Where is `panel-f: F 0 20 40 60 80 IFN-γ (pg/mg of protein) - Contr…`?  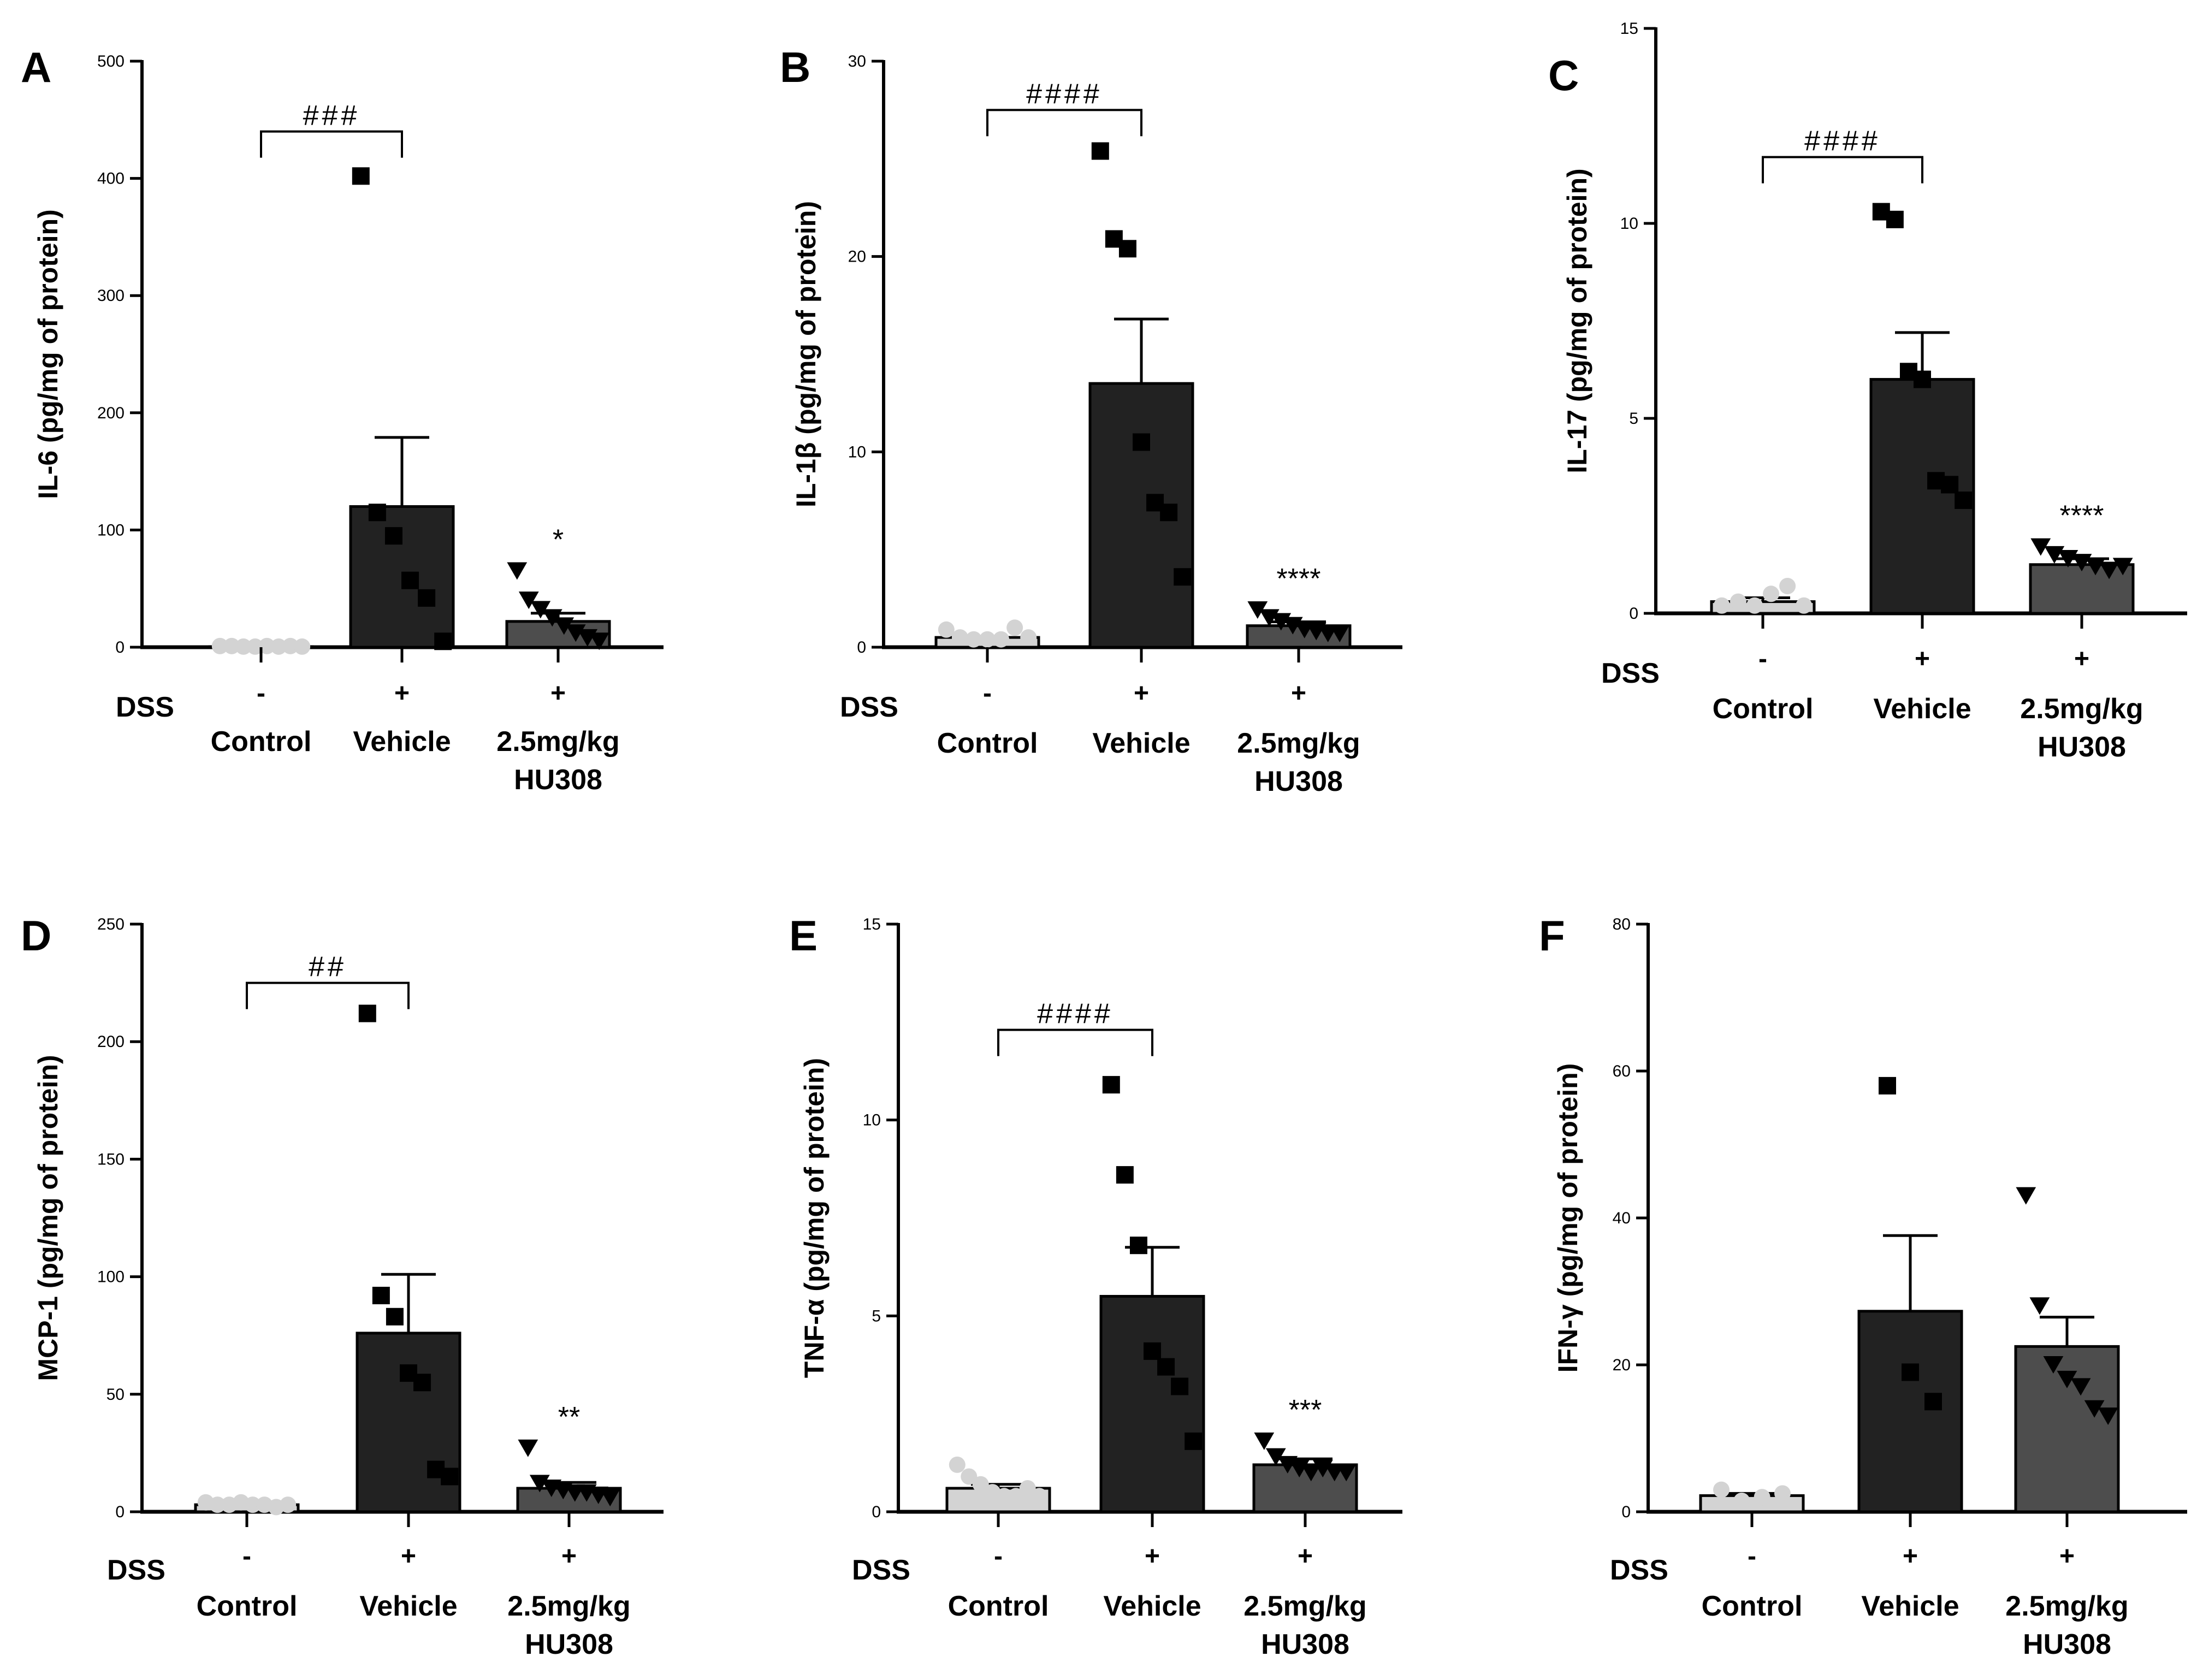
panel-f: F 0 20 40 60 80 IFN-γ (pg/mg of protein) - Contr… is located at coordinates (1863, 1286).